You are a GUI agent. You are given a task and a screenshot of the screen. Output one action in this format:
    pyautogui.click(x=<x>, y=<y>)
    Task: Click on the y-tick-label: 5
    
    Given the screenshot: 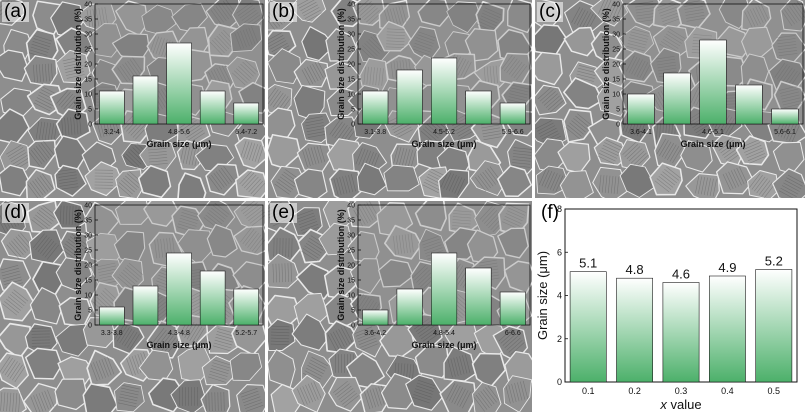 What is the action you would take?
    pyautogui.click(x=90, y=310)
    